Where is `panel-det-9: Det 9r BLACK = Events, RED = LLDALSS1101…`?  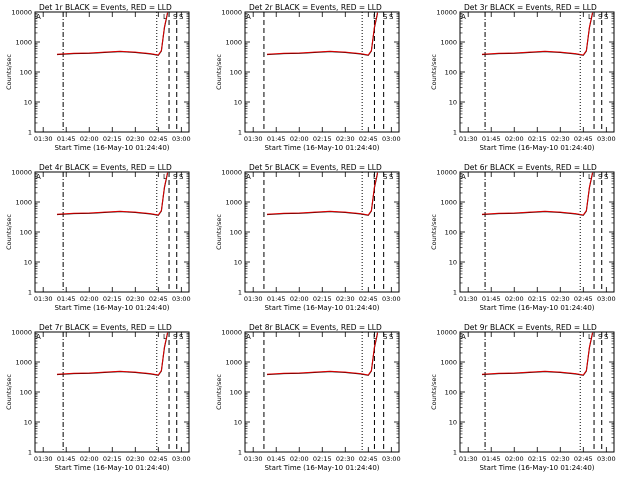
panel-det-9: Det 9r BLACK = Events, RED = LLDALSS1101… is located at coordinates (523, 397).